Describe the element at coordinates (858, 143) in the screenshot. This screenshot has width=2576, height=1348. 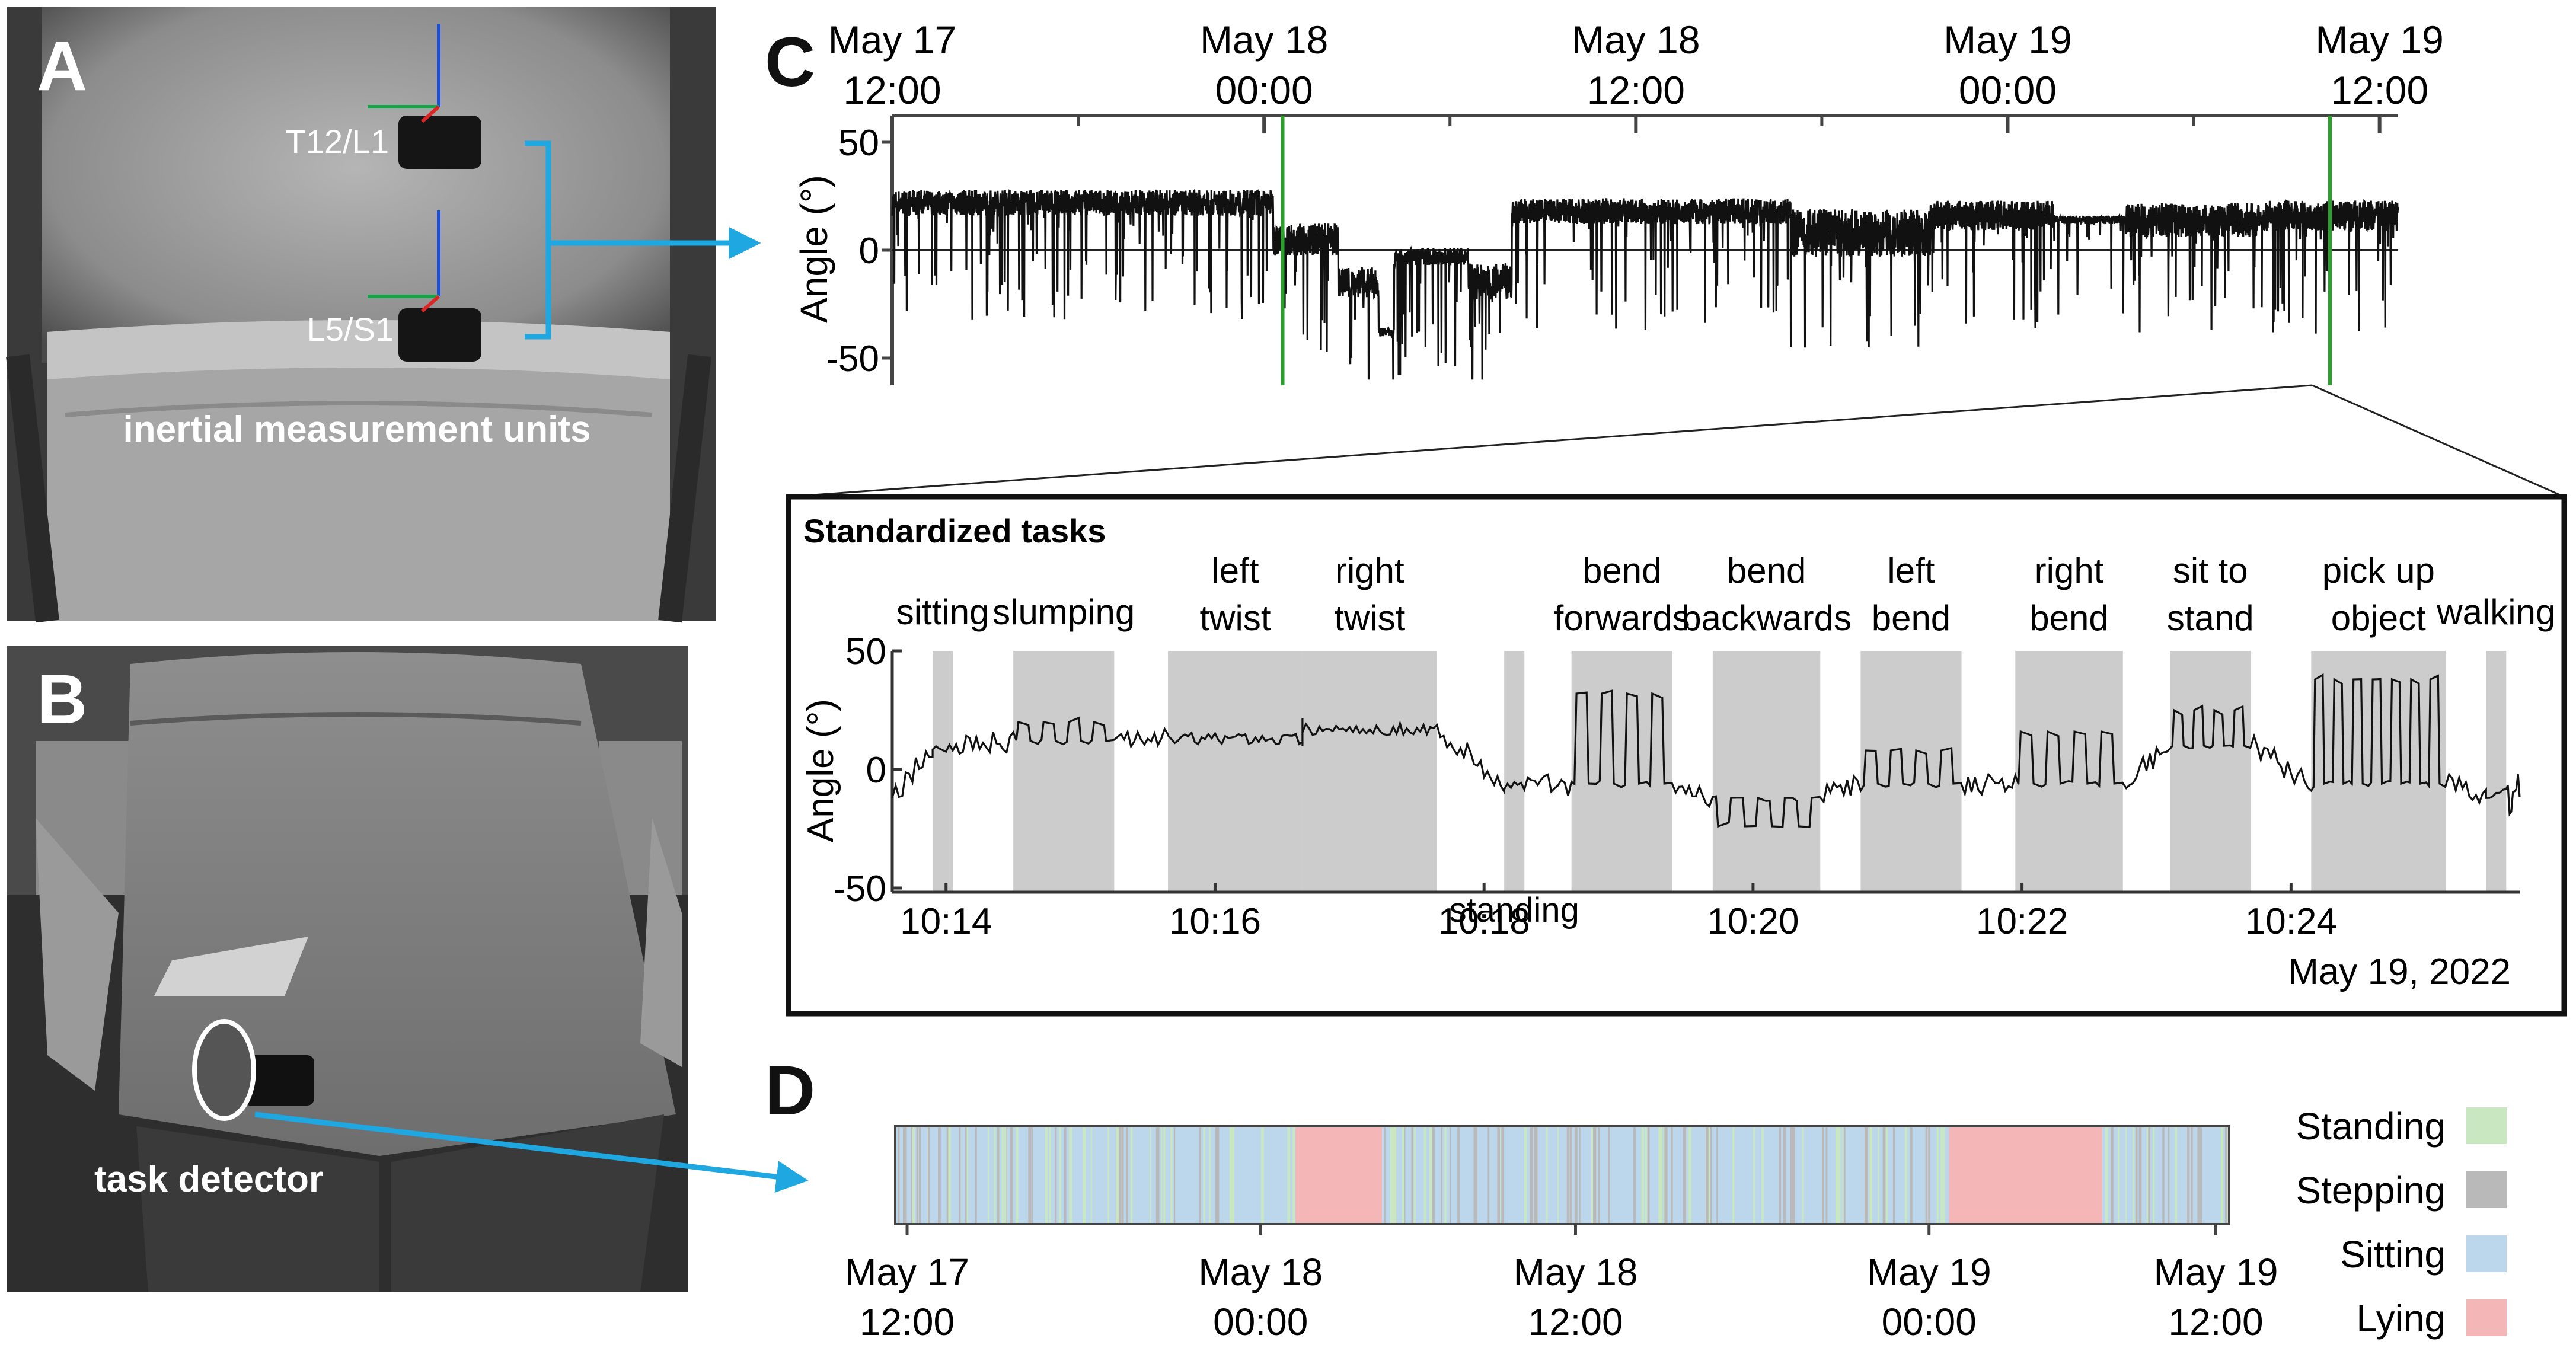
I see `y-tick-label: 50` at that location.